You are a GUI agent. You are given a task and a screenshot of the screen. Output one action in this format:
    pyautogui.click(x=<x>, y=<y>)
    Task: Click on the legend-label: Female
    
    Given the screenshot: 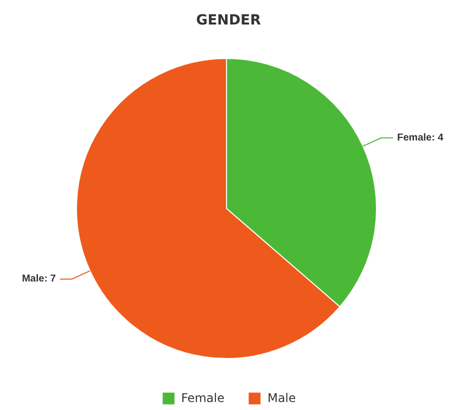 What is the action you would take?
    pyautogui.click(x=202, y=398)
    